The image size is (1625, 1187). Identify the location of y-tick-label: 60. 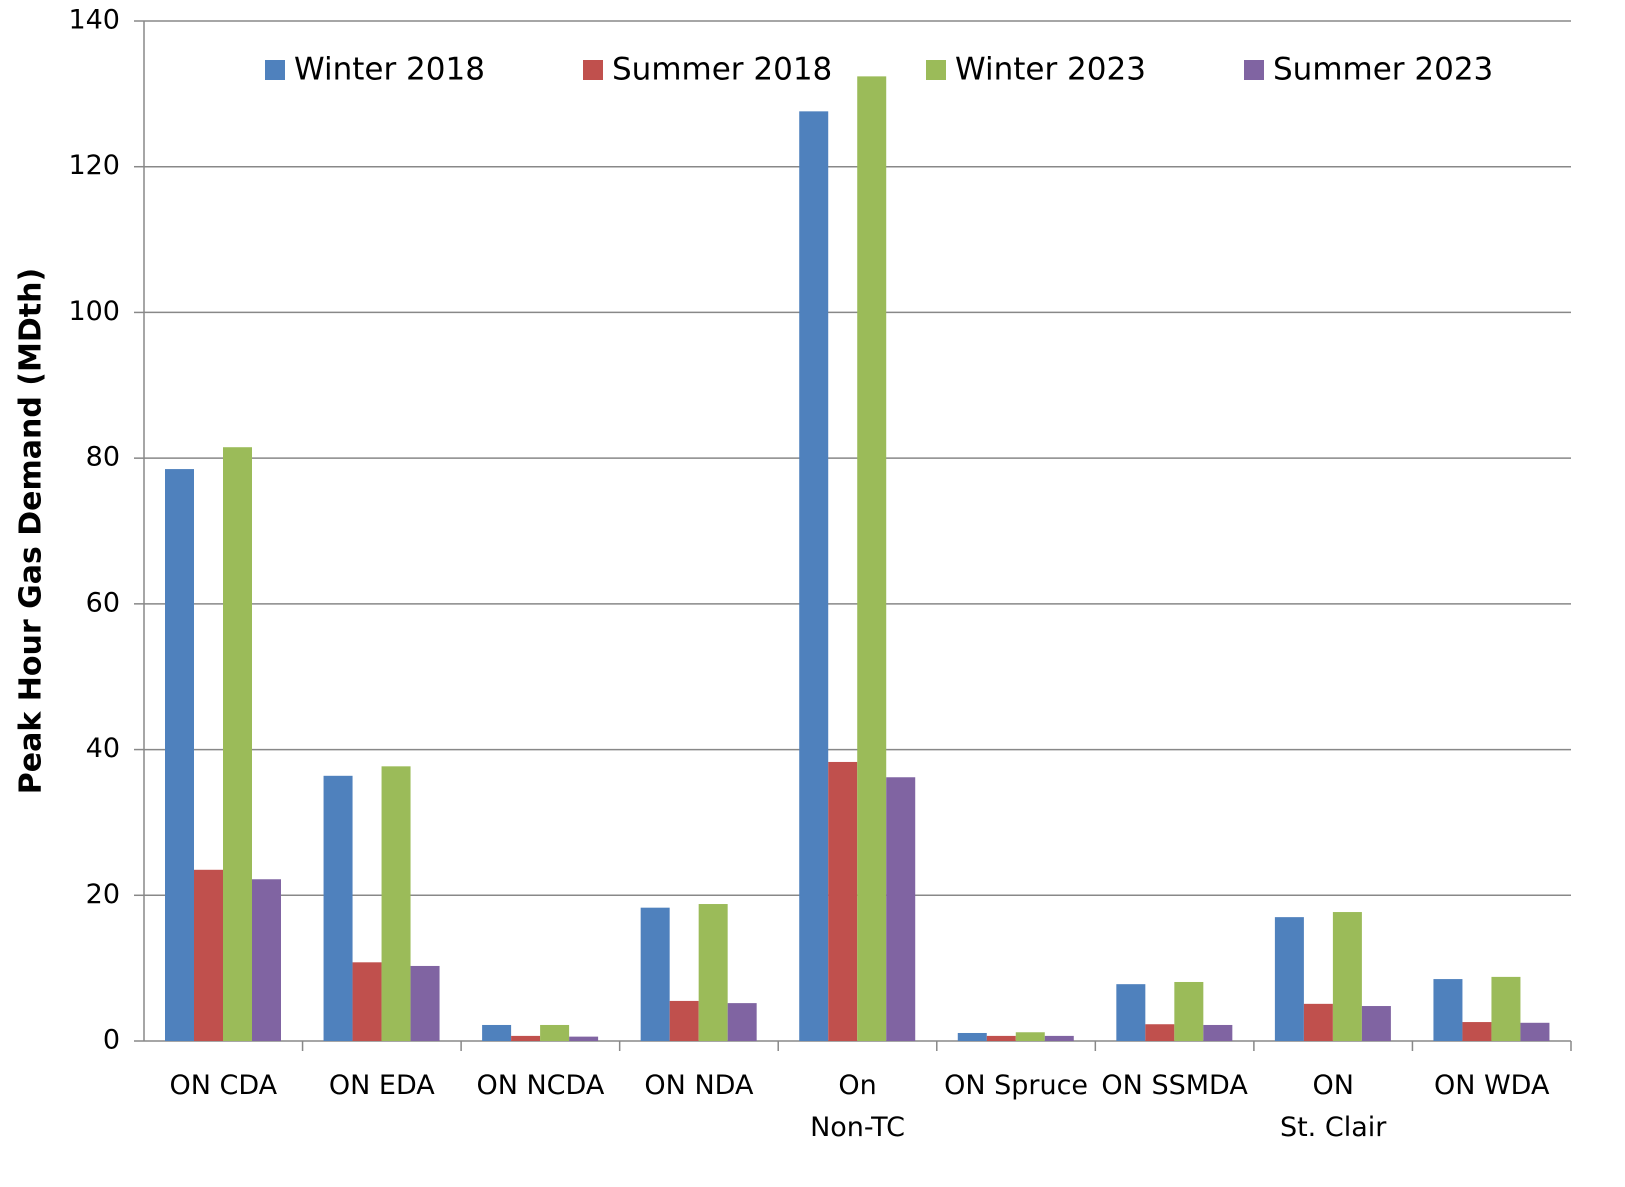
(103, 602).